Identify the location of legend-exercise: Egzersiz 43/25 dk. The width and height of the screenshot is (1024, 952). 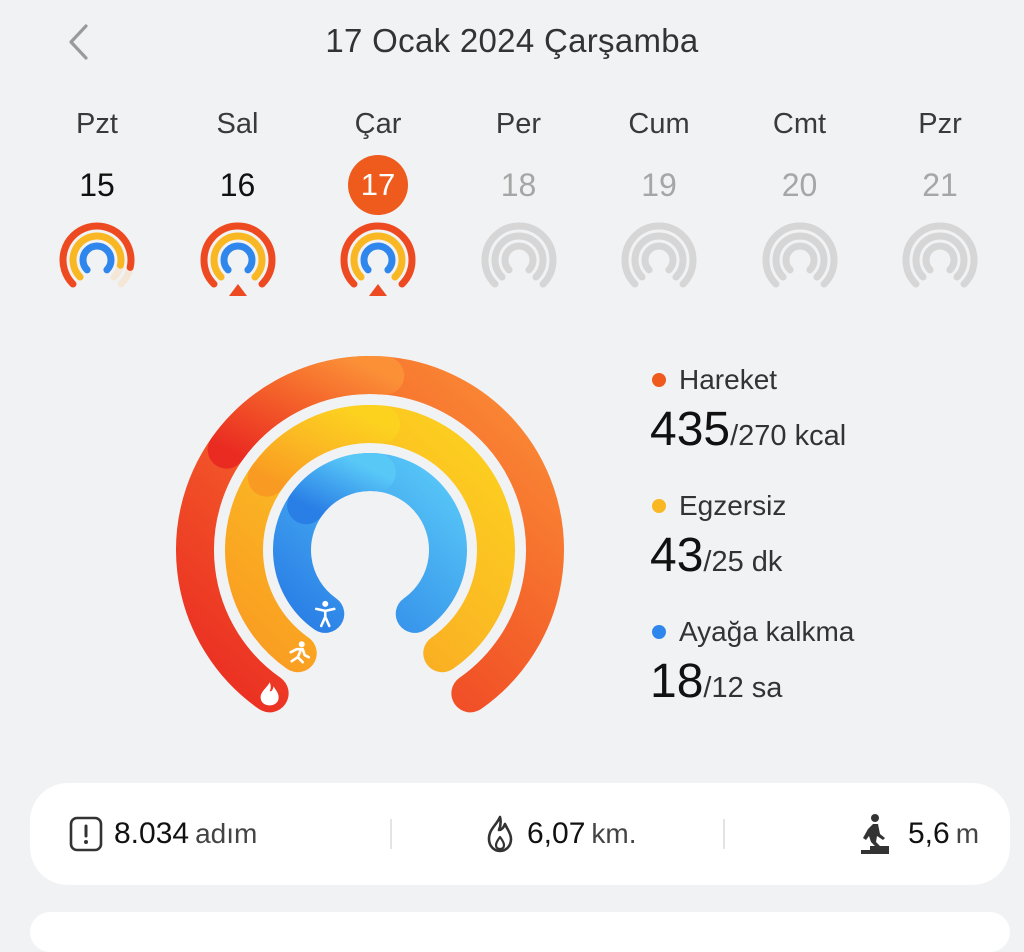
(830, 549).